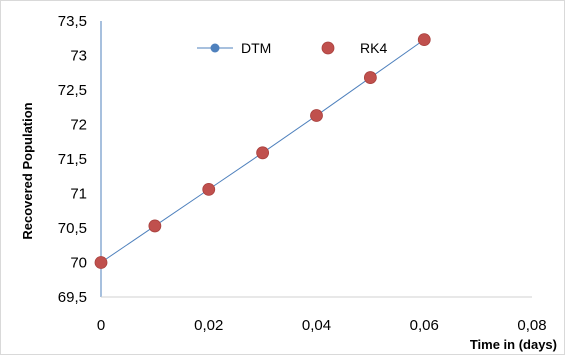  What do you see at coordinates (78, 263) in the screenshot?
I see `y-tick-label: 70` at bounding box center [78, 263].